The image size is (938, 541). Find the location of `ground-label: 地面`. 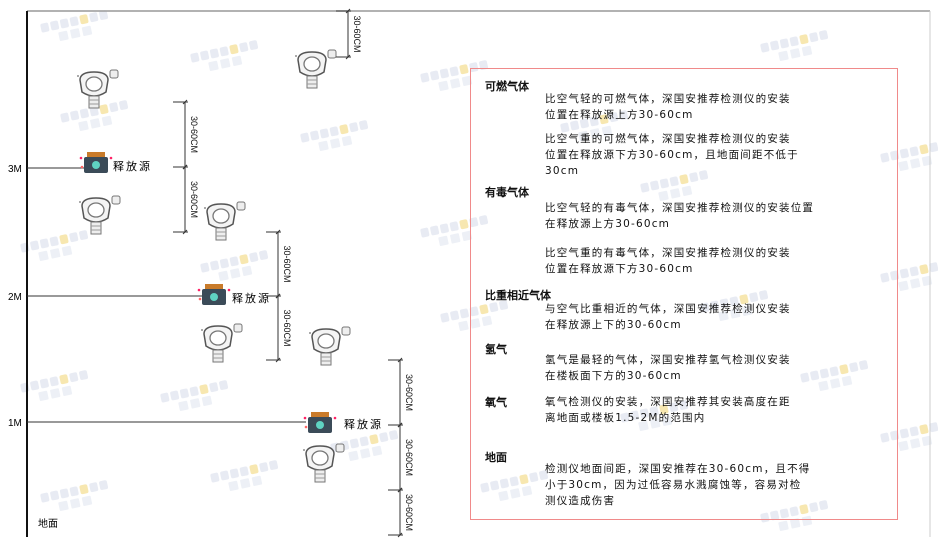

ground-label: 地面 is located at coordinates (48, 523).